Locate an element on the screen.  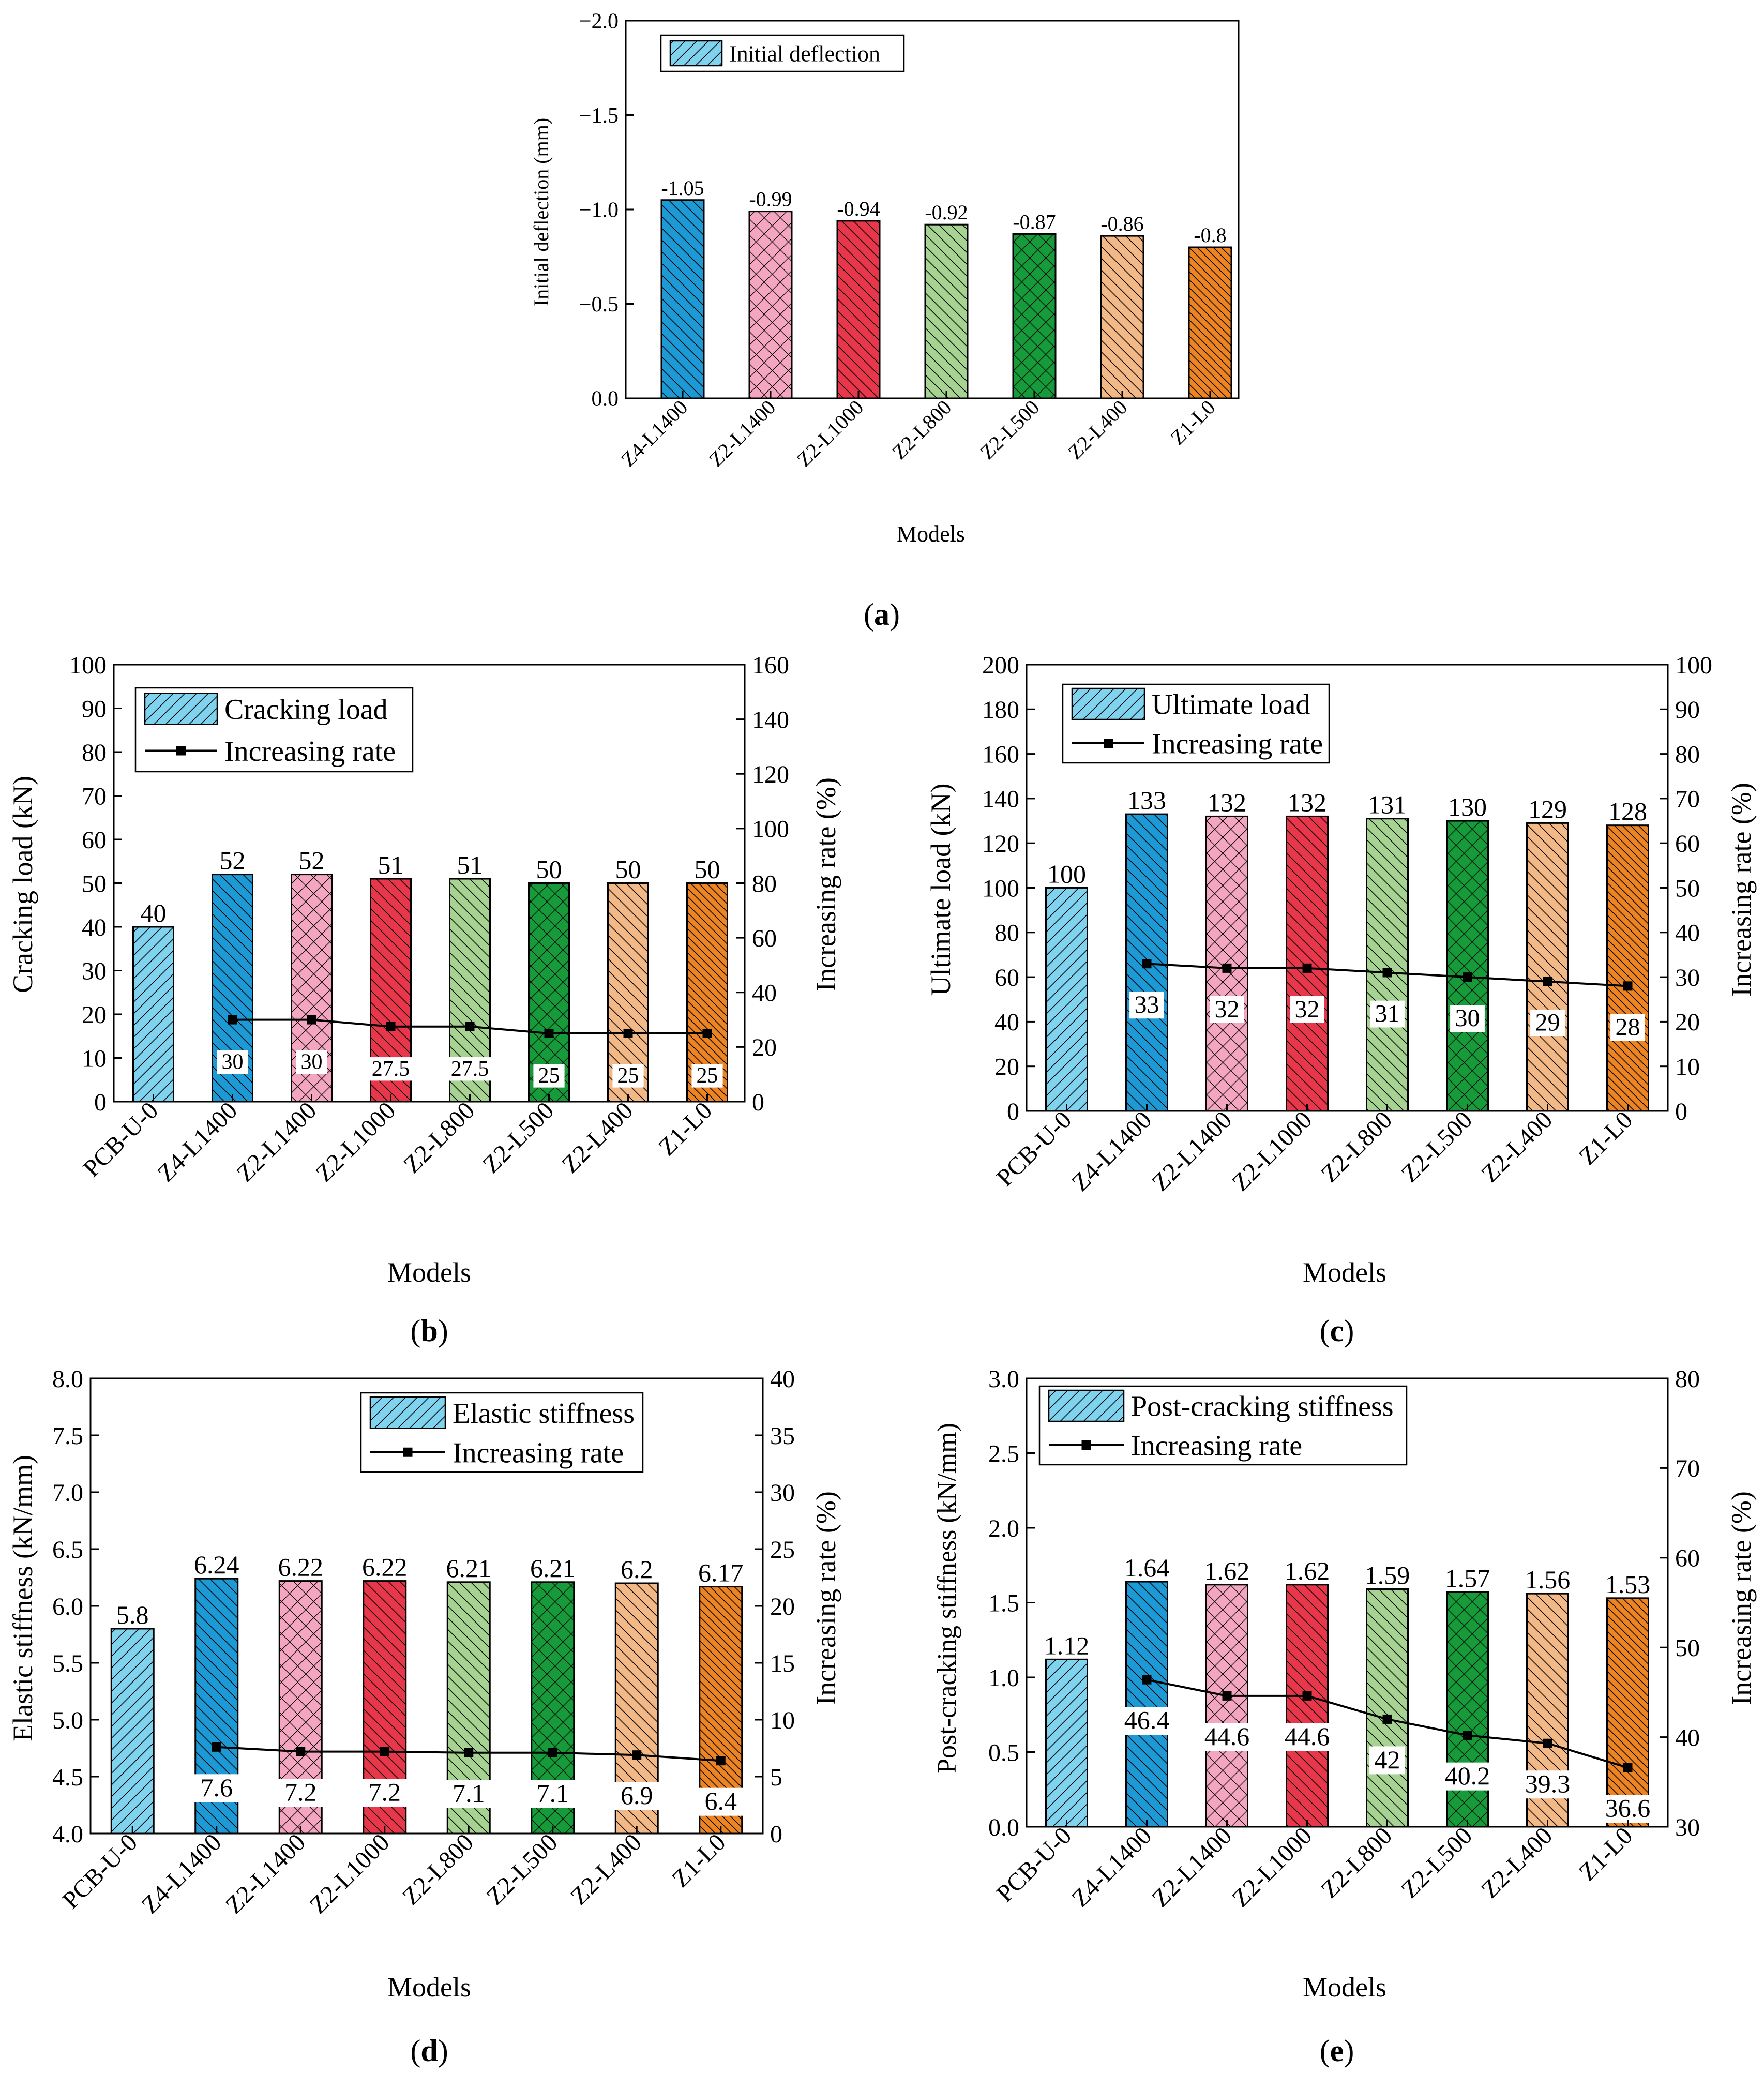
chart-a-panel-label: (a) is located at coordinates (882, 615).